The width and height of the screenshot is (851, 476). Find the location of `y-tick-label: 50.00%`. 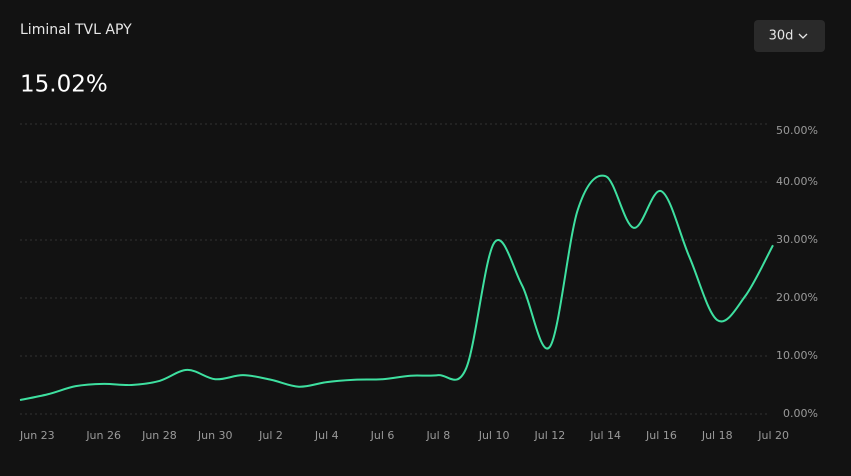

y-tick-label: 50.00% is located at coordinates (797, 130).